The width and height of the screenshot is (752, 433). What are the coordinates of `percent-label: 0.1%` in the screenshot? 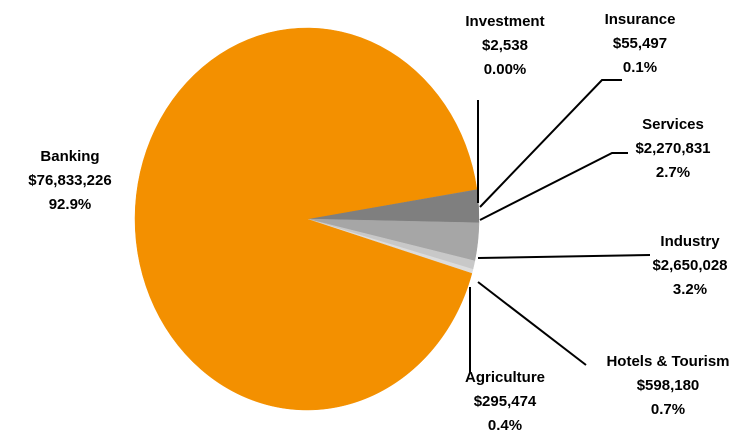 It's located at (640, 67).